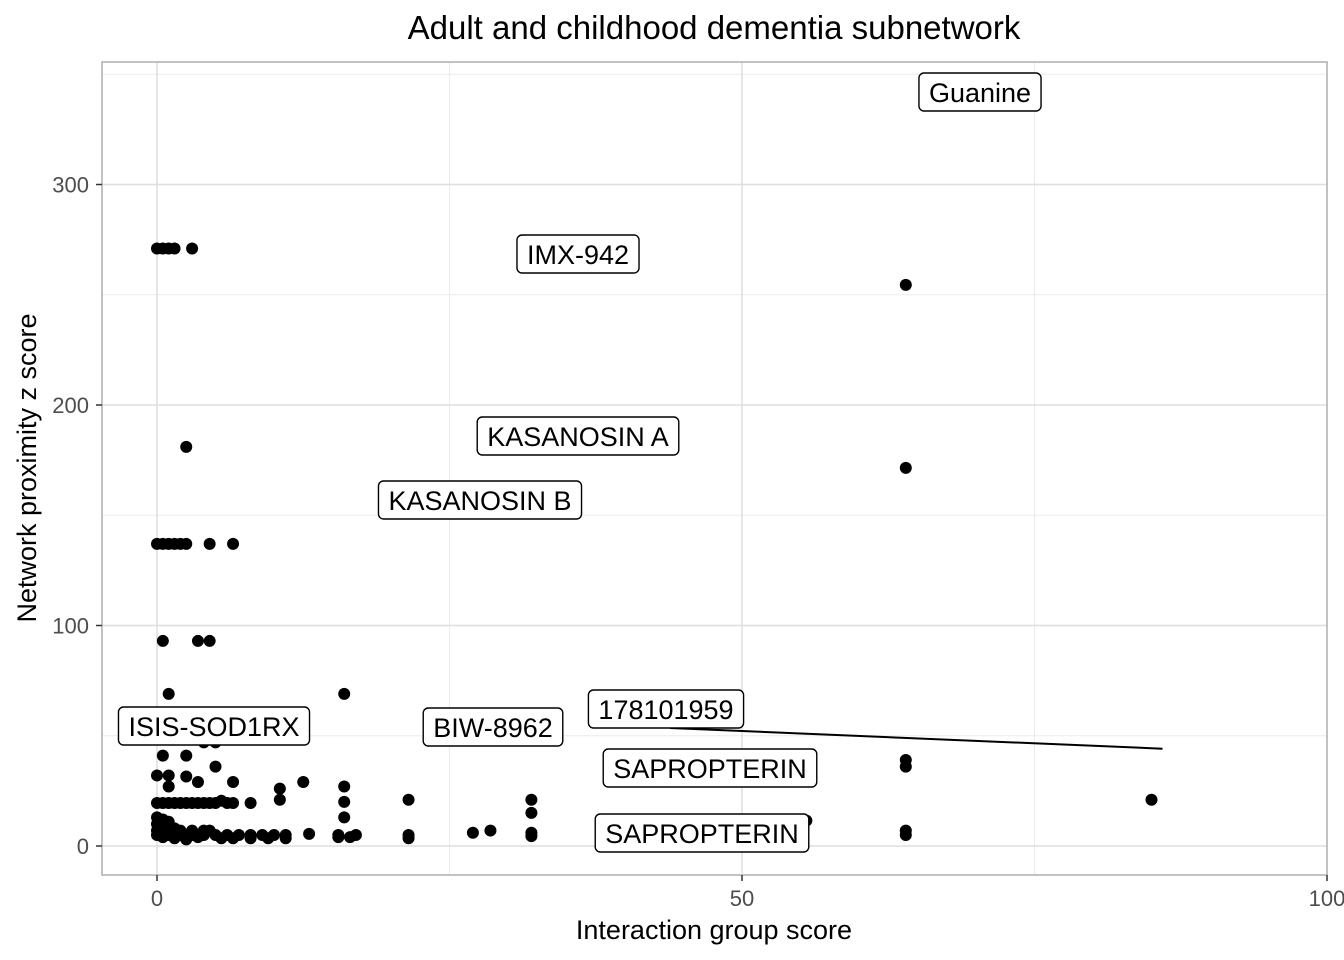 The height and width of the screenshot is (960, 1344). I want to click on annotation-label: ISIS-SOD1RX, so click(214, 726).